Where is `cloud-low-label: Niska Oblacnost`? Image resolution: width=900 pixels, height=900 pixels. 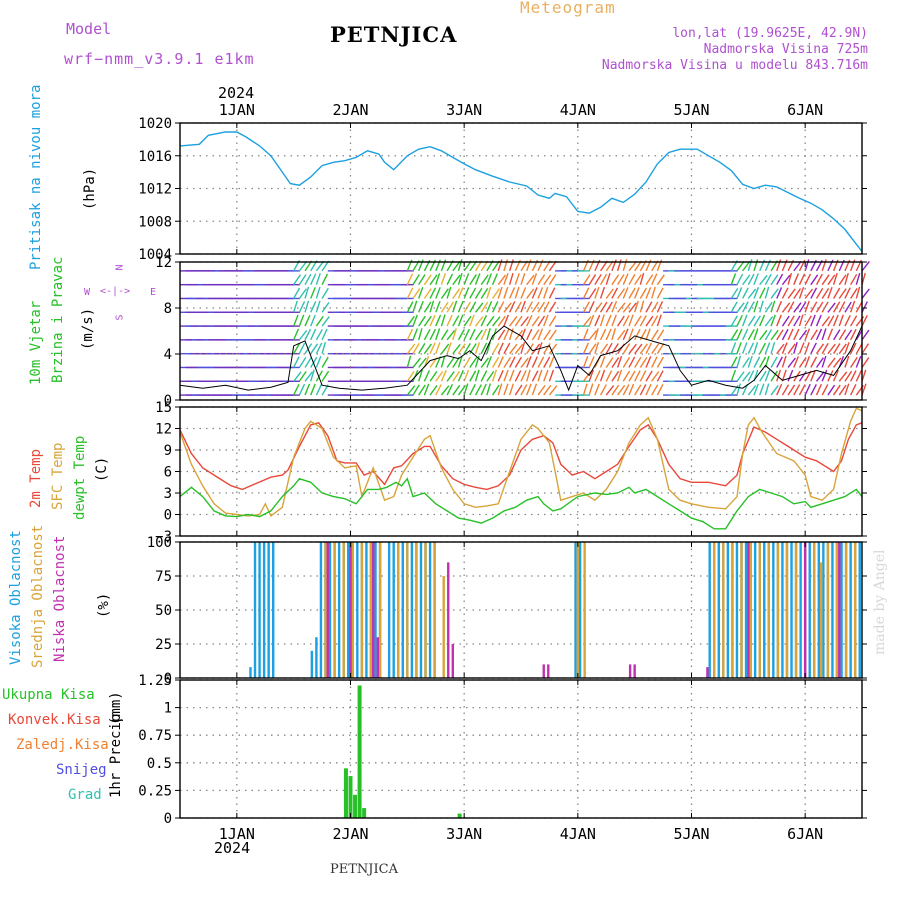 cloud-low-label: Niska Oblacnost is located at coordinates (60, 598).